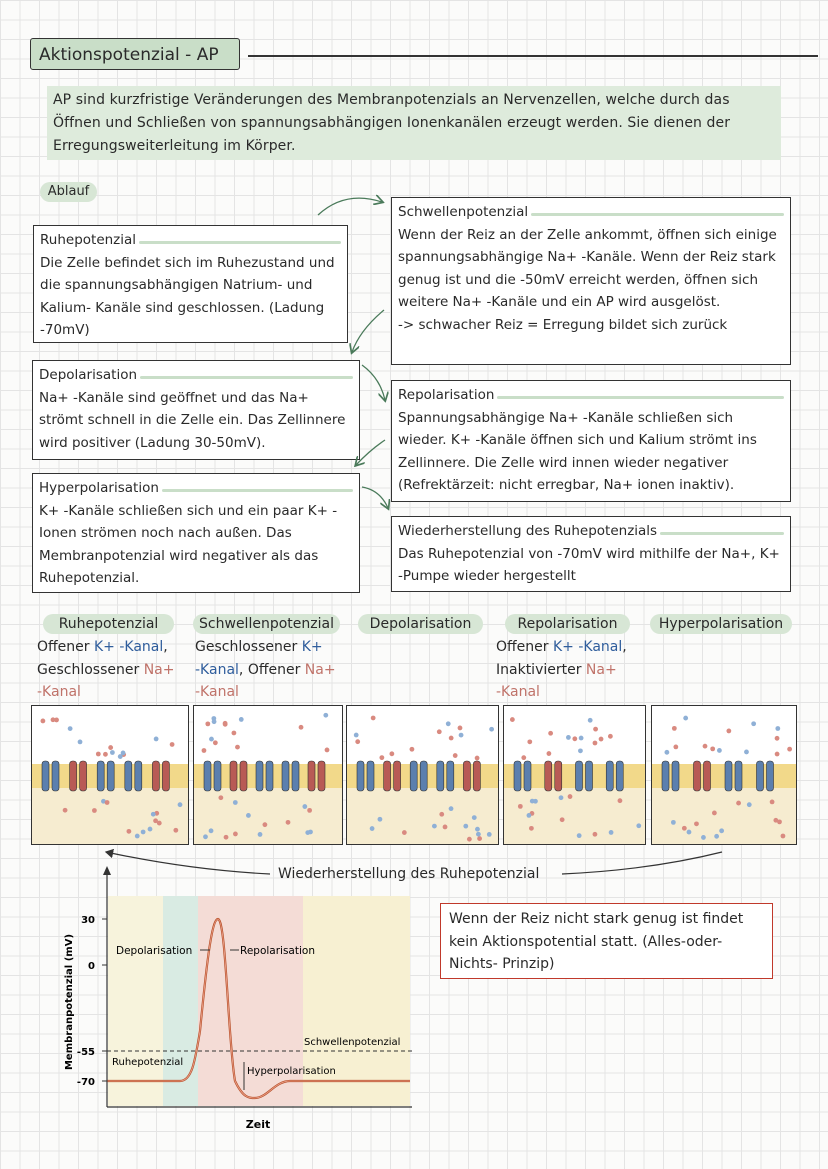 The height and width of the screenshot is (1169, 828). What do you see at coordinates (266, 624) in the screenshot?
I see `phase-tag-schwellenpotenzial: Schwellenpotenzial` at bounding box center [266, 624].